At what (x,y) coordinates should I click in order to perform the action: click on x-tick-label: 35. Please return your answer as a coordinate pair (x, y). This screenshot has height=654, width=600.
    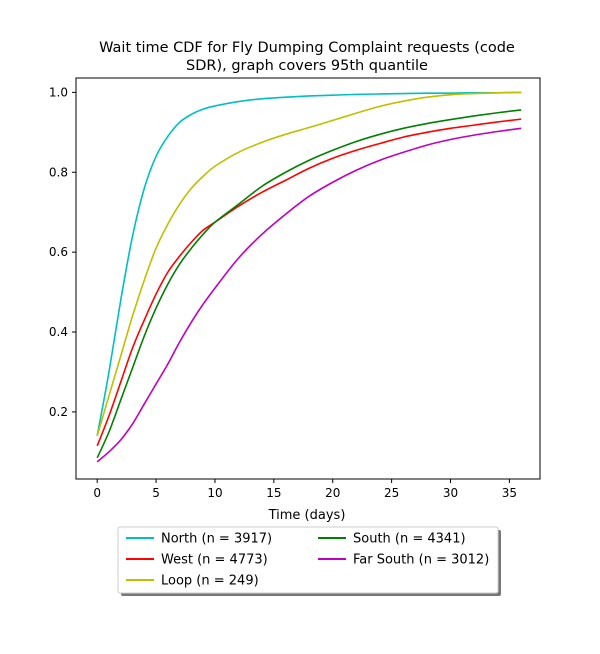
    Looking at the image, I should click on (509, 493).